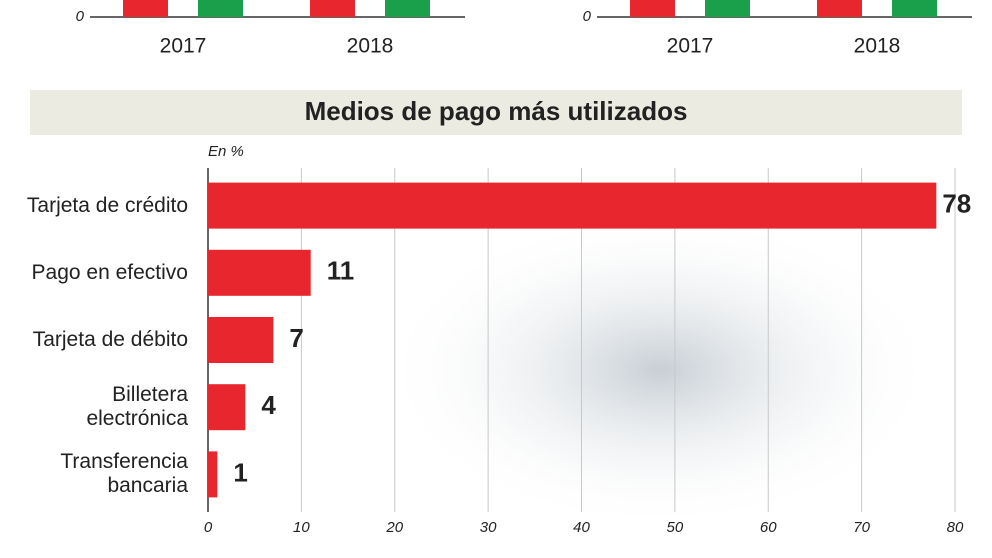 The image size is (992, 558). What do you see at coordinates (109, 272) in the screenshot?
I see `category-label: Pago en efectivo` at bounding box center [109, 272].